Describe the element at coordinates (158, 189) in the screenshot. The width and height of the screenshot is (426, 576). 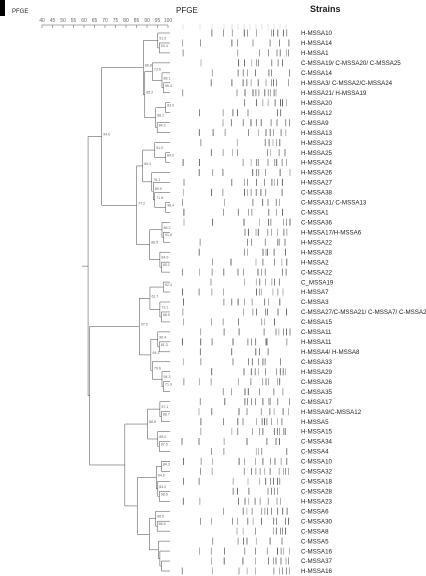
I see `node-value: 89.9` at that location.